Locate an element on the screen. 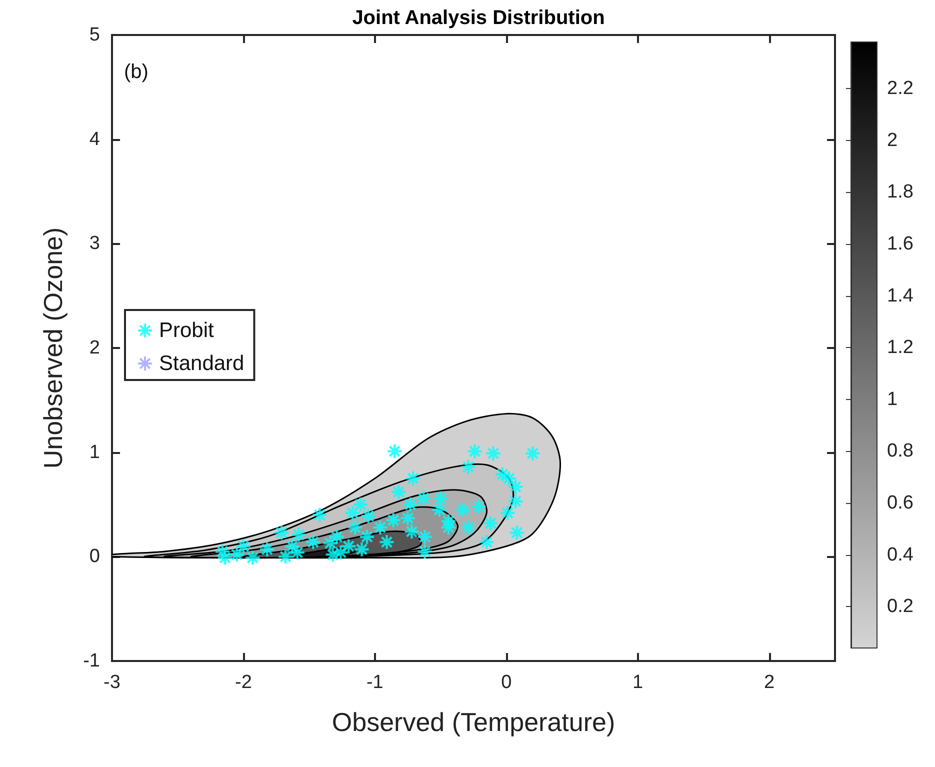  color-bar-label: 0.4 is located at coordinates (900, 555).